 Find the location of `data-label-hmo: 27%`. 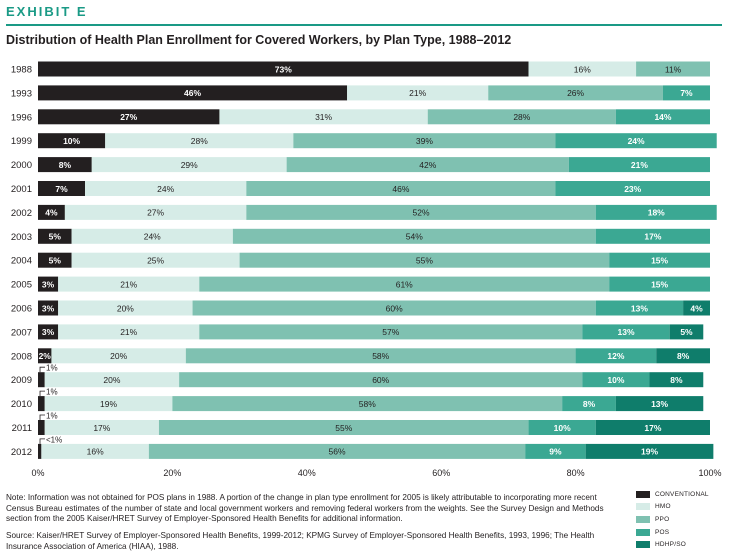

data-label-hmo: 27% is located at coordinates (155, 213).